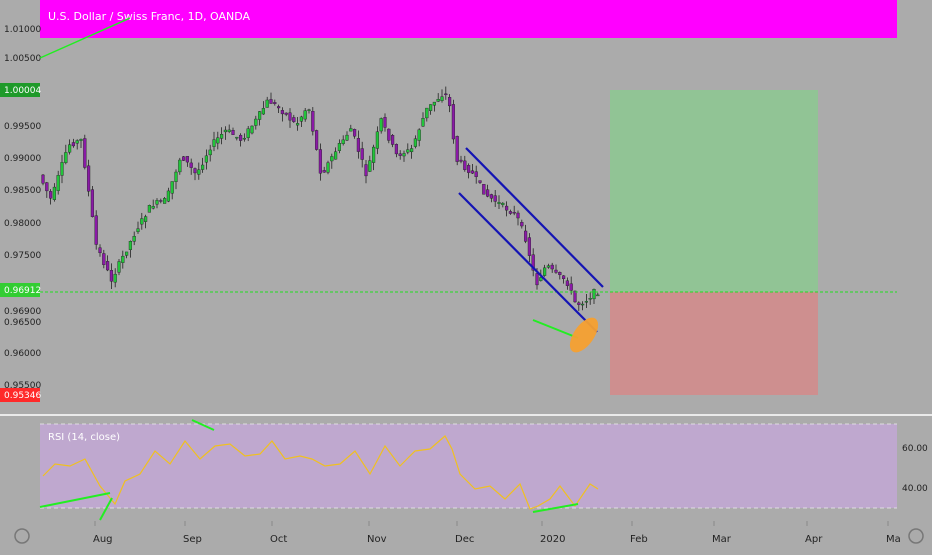 This screenshot has width=932, height=555. I want to click on rsi-divergence-line-top, so click(203, 425).